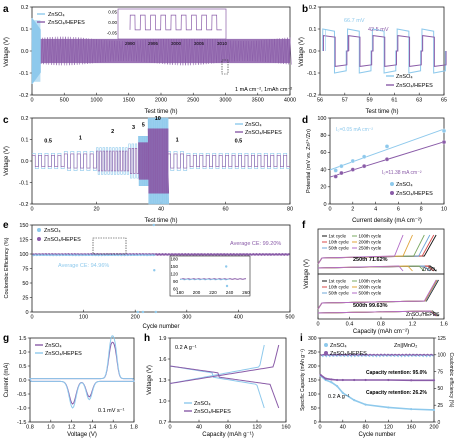 The width and height of the screenshot is (454, 439). Describe the element at coordinates (441, 372) in the screenshot. I see `i-y2tick-label-3: 75` at that location.